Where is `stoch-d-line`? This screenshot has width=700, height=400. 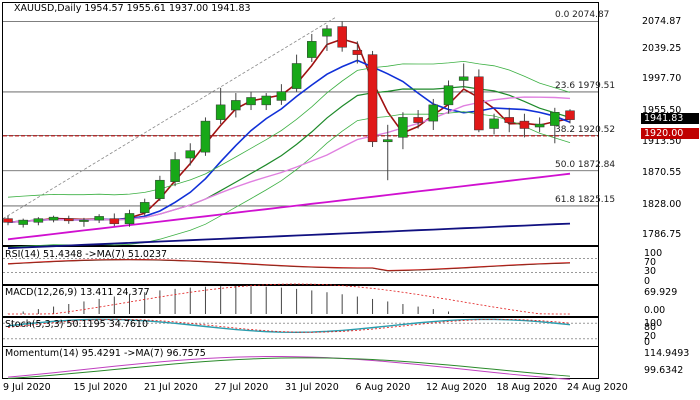 stoch-d-line is located at coordinates (289, 325).